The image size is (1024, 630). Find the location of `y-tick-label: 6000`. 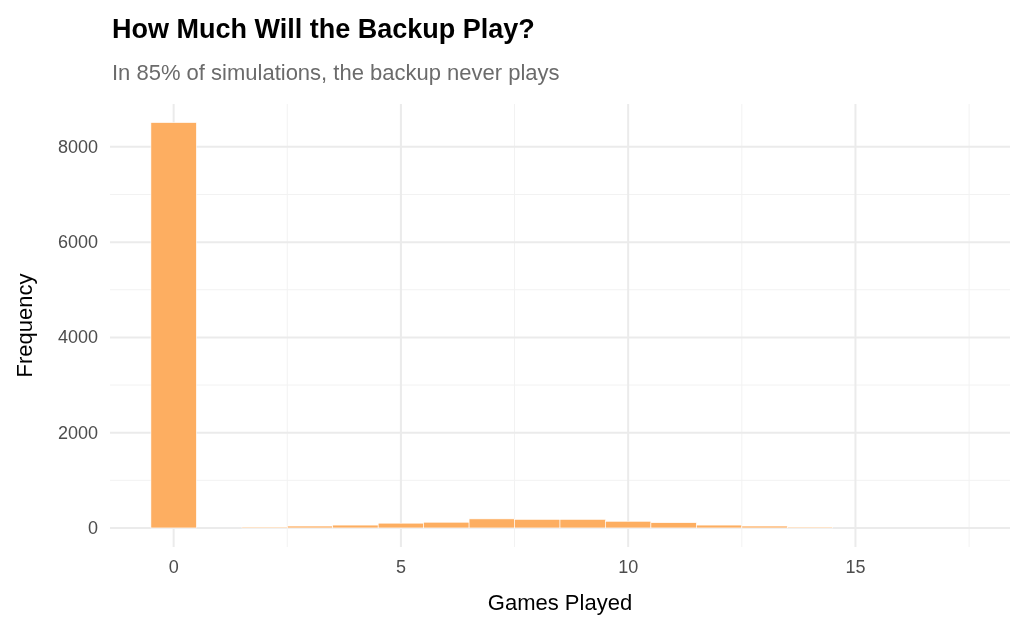

y-tick-label: 6000 is located at coordinates (77, 242).